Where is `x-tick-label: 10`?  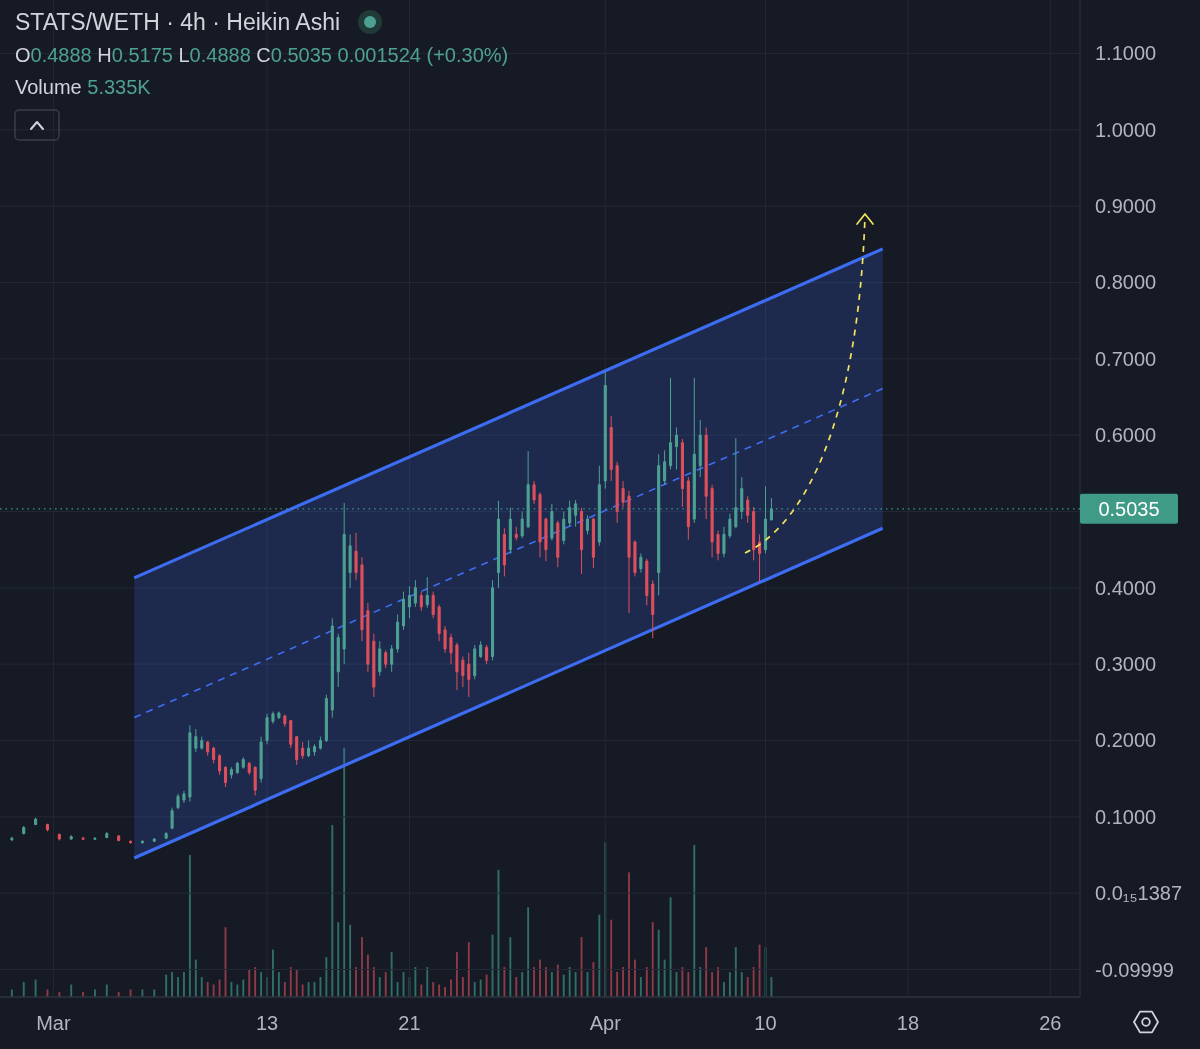 x-tick-label: 10 is located at coordinates (765, 1023).